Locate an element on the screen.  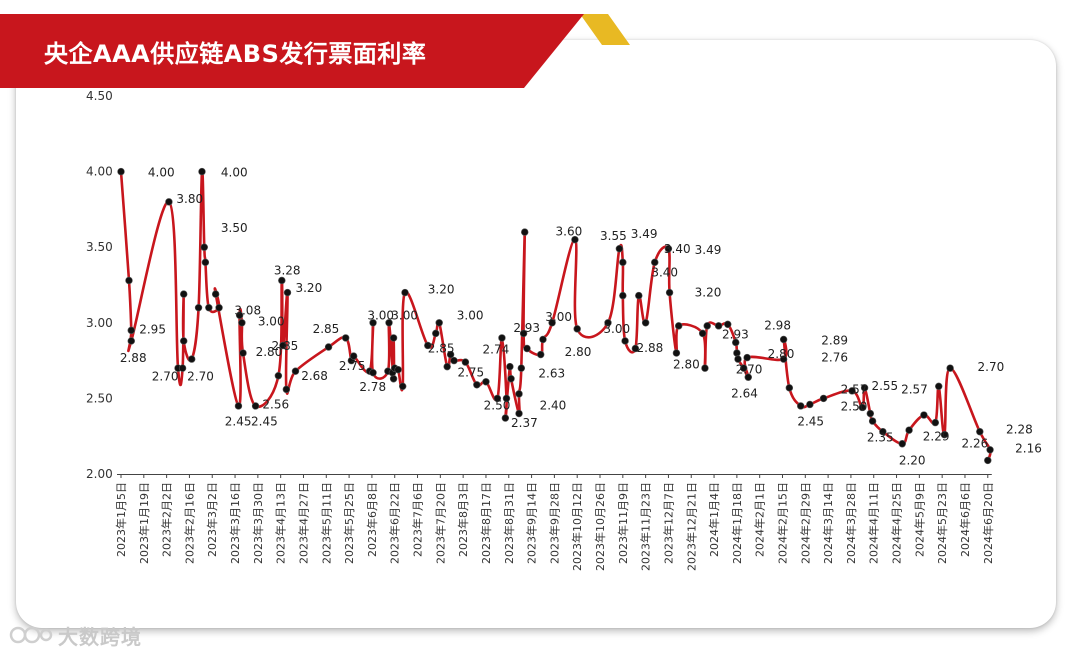
data-label: 3.28 is located at coordinates (287, 270).